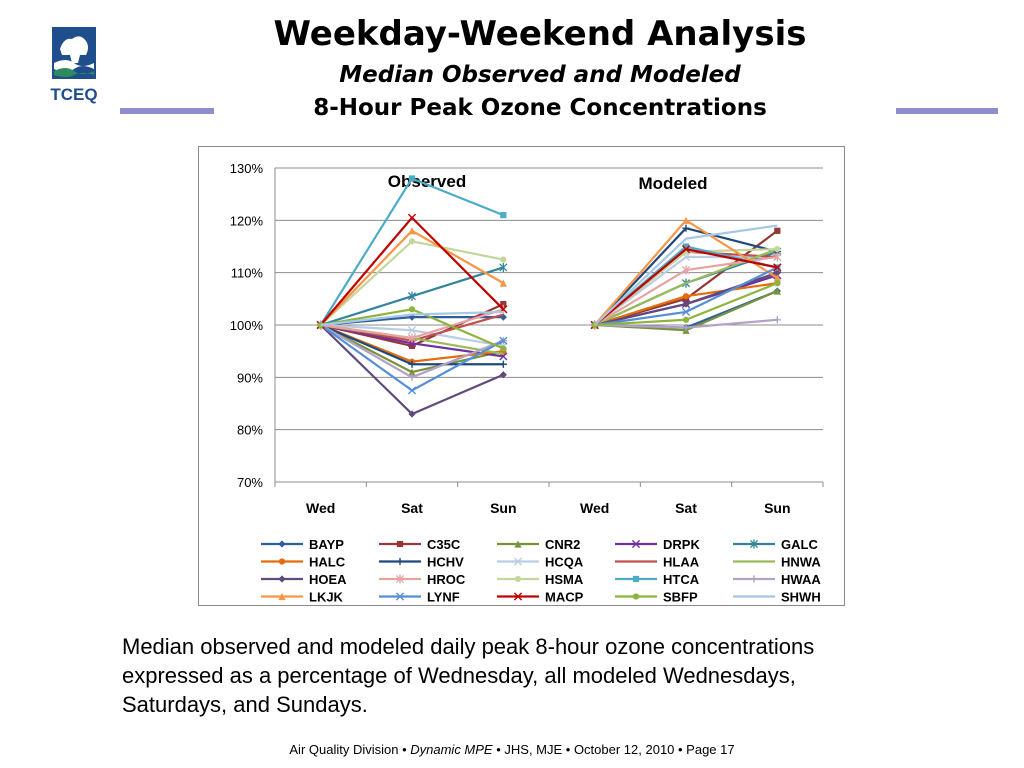 This screenshot has width=1024, height=768. What do you see at coordinates (564, 579) in the screenshot?
I see `legend-label: HSMA` at bounding box center [564, 579].